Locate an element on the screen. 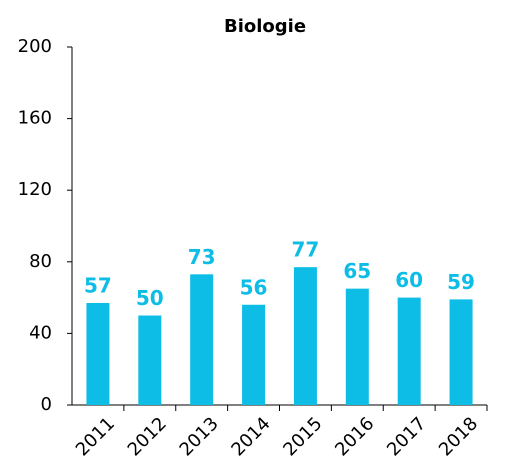 Image resolution: width=515 pixels, height=473 pixels. data-label: 77 is located at coordinates (306, 250).